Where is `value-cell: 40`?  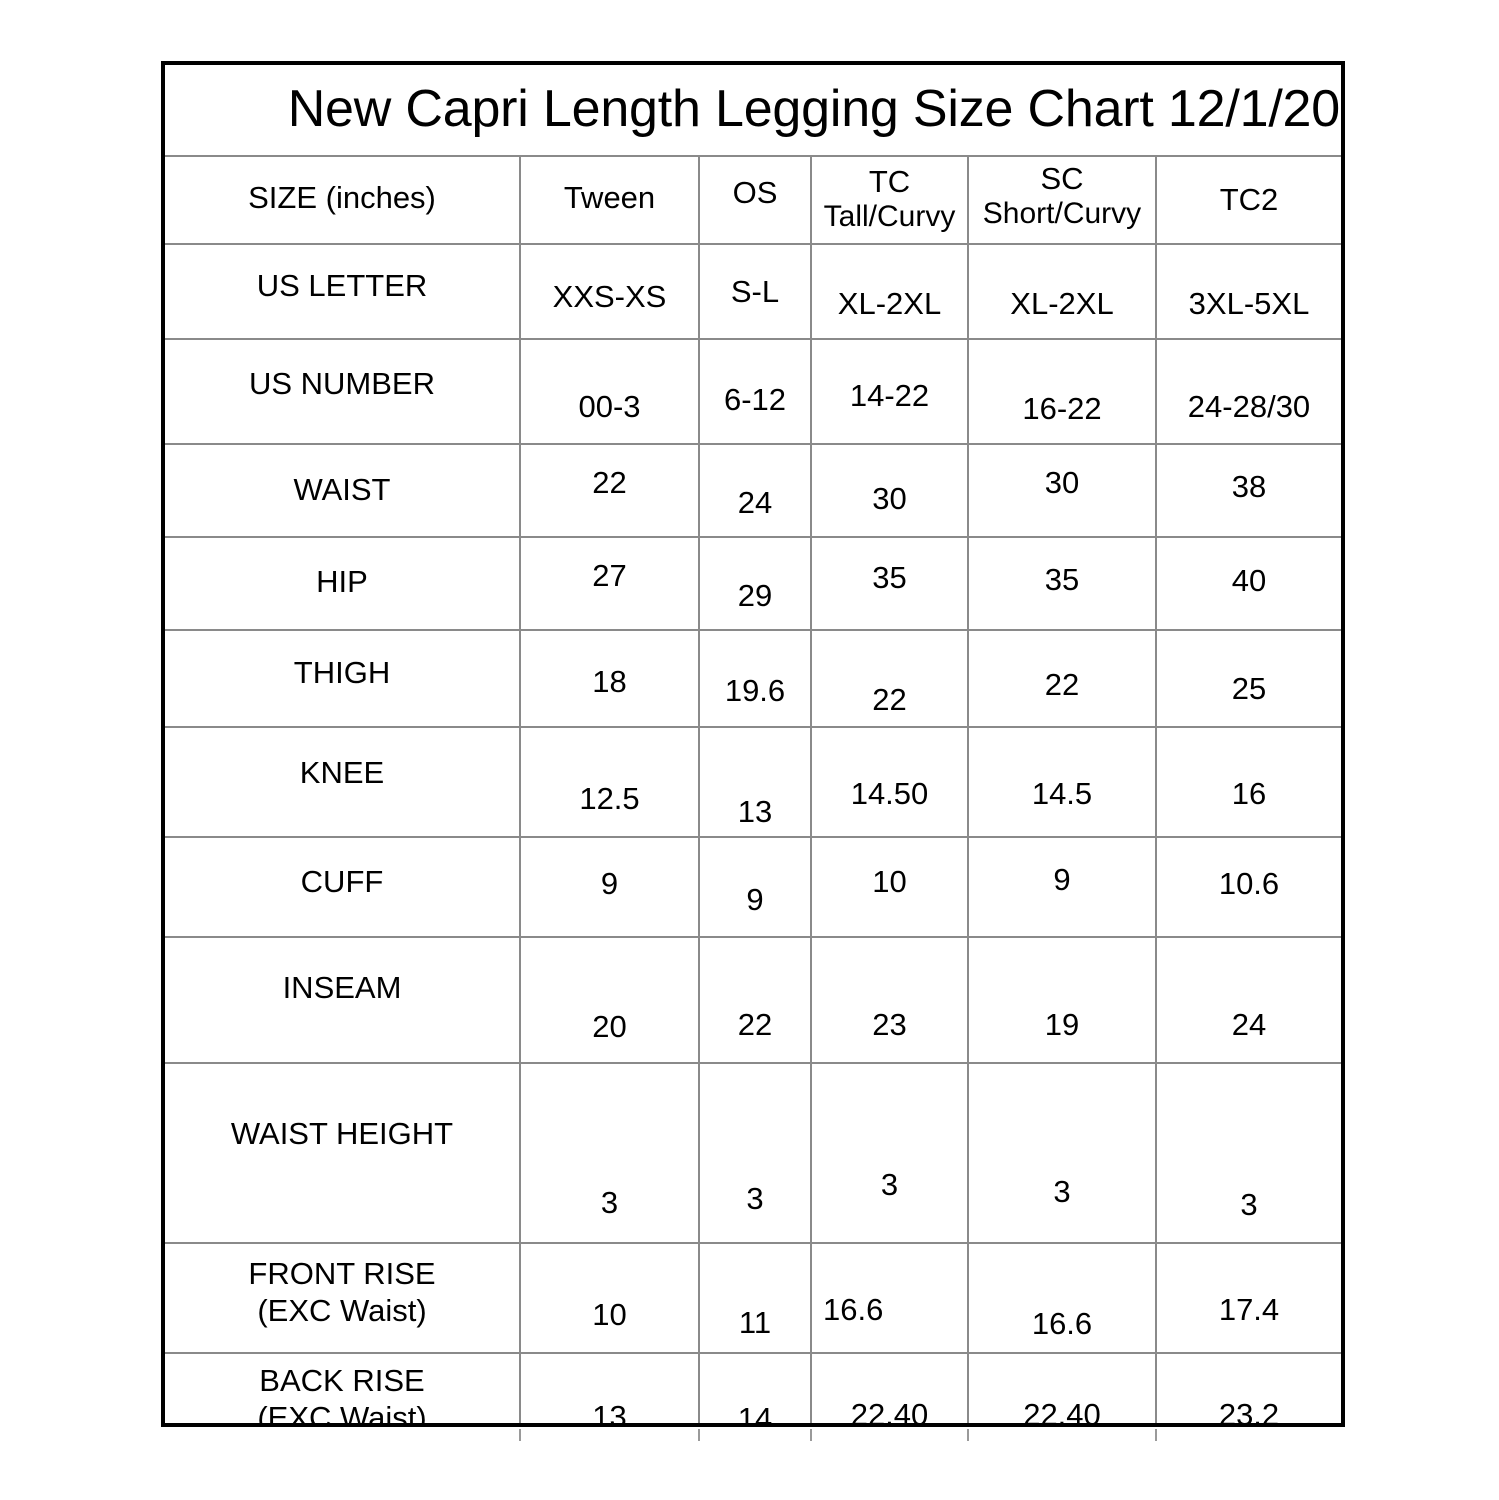
value-cell: 40 is located at coordinates (1248, 583).